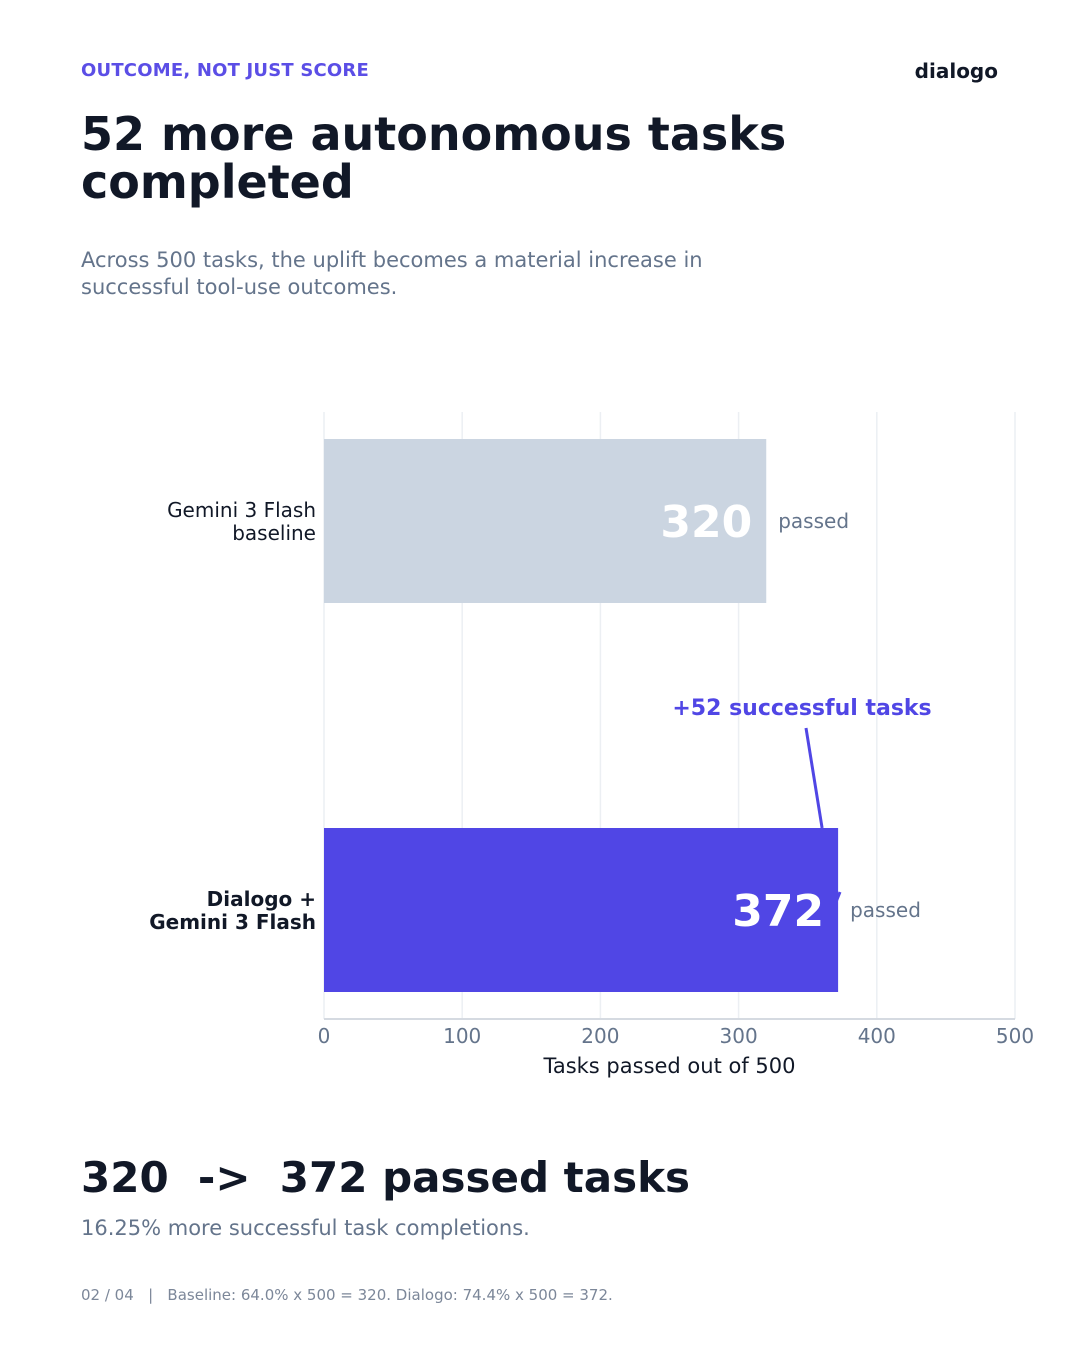 The width and height of the screenshot is (1080, 1350). Describe the element at coordinates (274, 533) in the screenshot. I see `category-label-0-1: baseline` at that location.